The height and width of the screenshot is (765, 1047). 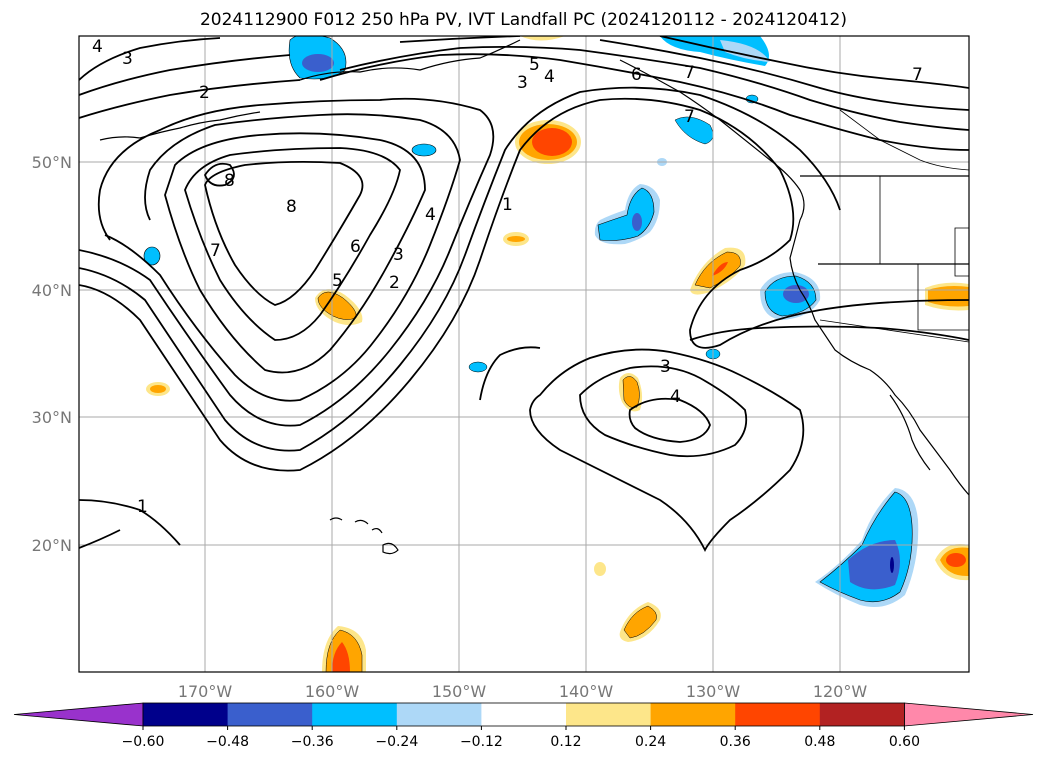 I want to click on colorbar-tick-label: −0.24, so click(x=396, y=742).